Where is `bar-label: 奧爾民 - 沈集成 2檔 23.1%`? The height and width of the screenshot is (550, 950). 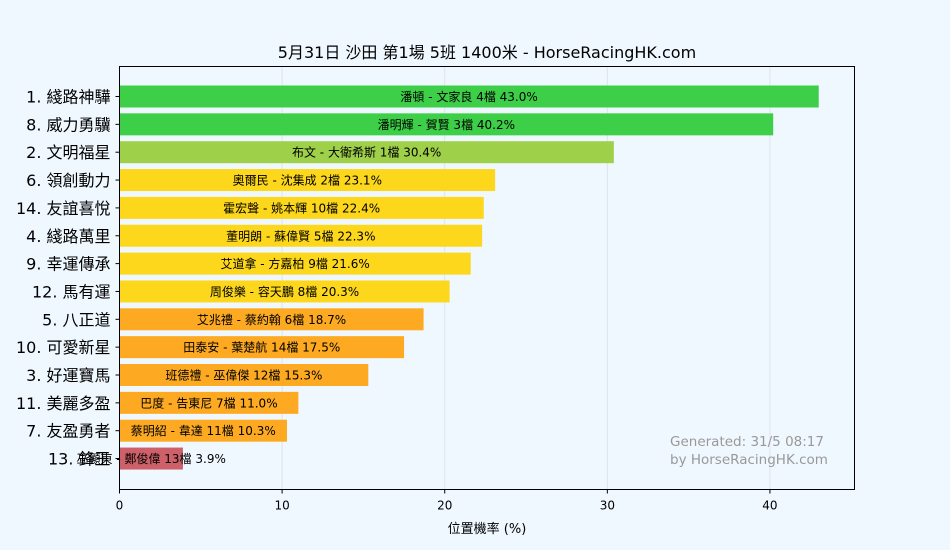 bar-label: 奧爾民 - 沈集成 2檔 23.1% is located at coordinates (307, 180).